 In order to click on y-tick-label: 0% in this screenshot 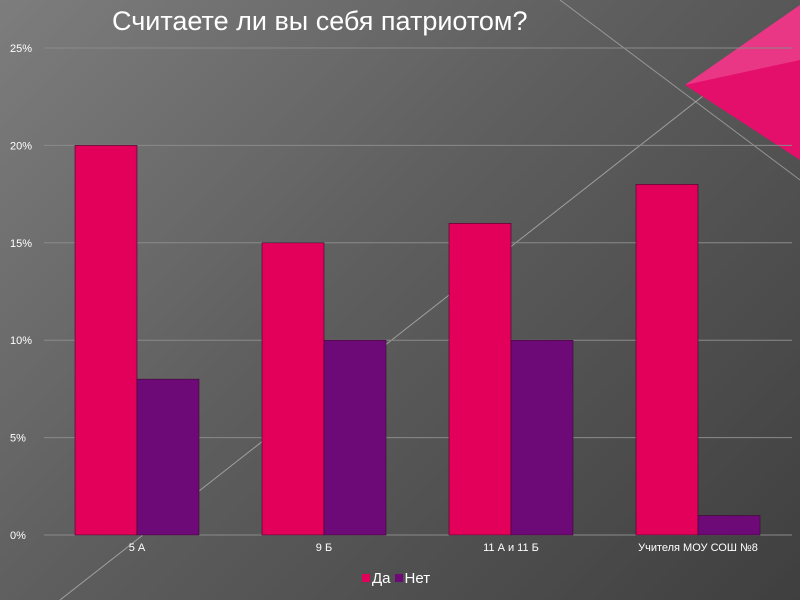, I will do `click(18, 536)`.